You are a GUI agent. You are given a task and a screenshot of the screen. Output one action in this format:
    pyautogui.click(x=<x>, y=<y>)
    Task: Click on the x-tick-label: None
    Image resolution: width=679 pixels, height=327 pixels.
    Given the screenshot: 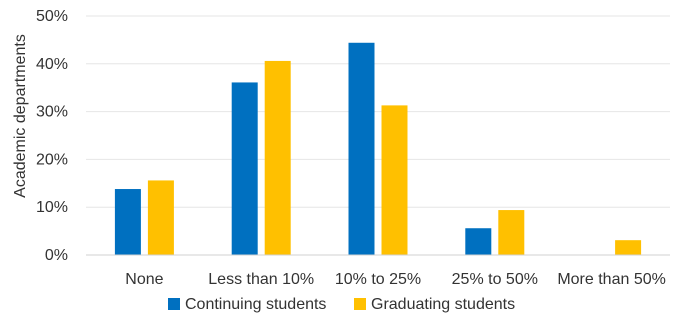 What is the action you would take?
    pyautogui.click(x=144, y=279)
    